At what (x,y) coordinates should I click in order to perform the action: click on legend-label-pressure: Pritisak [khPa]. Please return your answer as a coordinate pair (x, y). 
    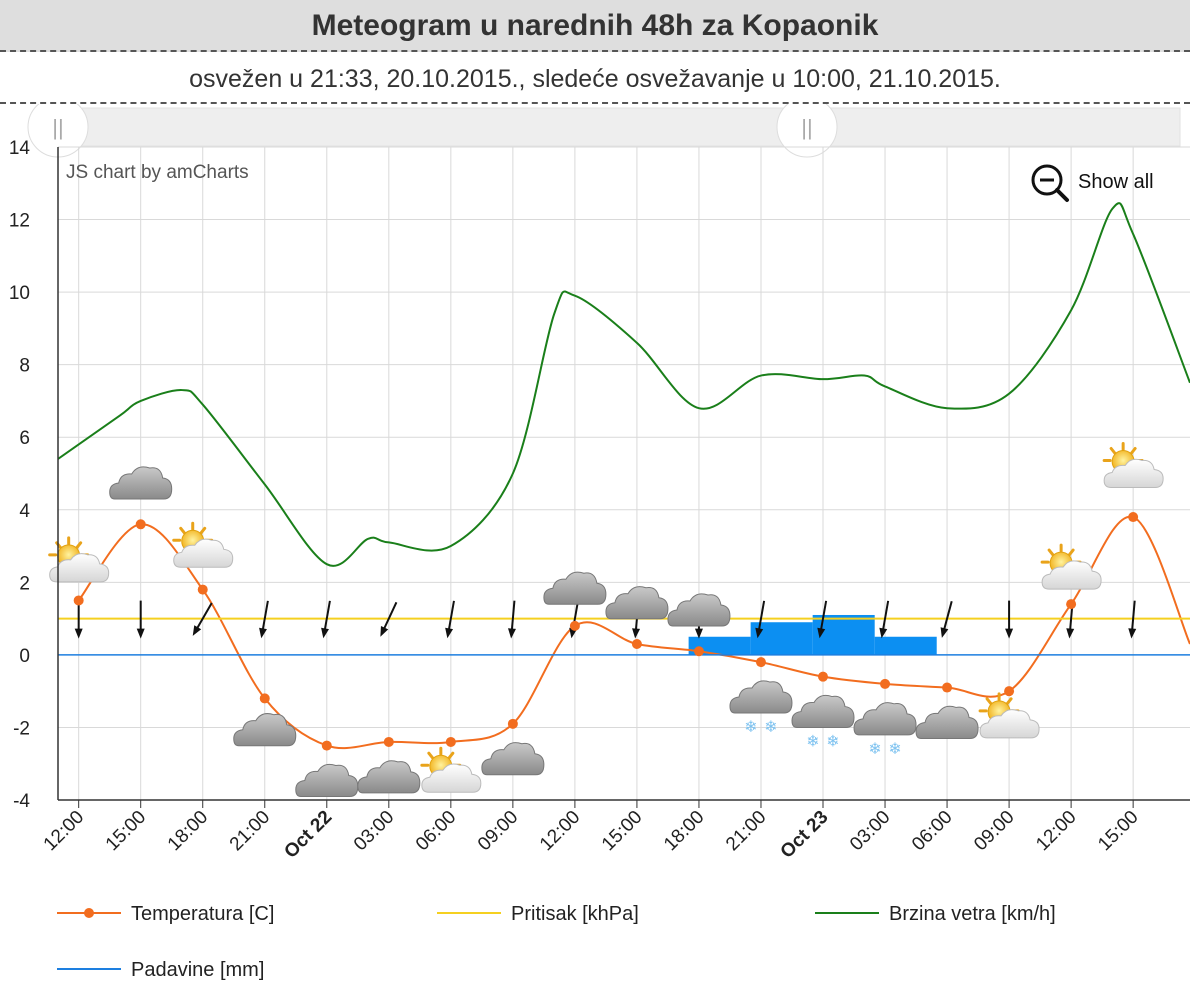
    Looking at the image, I should click on (575, 914).